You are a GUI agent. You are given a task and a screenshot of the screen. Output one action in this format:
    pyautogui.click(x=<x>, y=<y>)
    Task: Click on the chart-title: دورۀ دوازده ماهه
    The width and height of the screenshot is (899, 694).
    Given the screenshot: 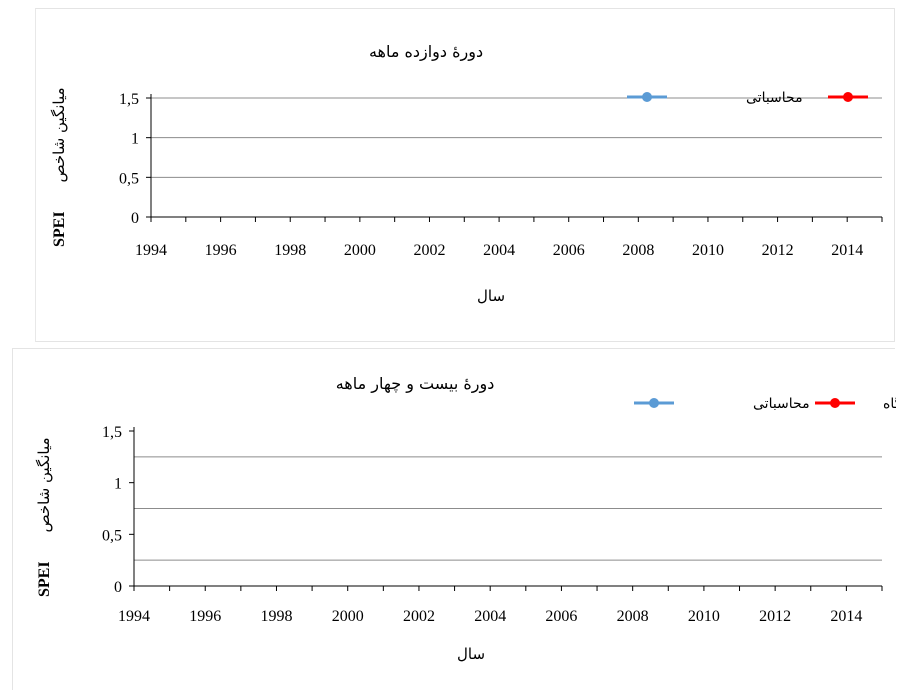 What is the action you would take?
    pyautogui.click(x=426, y=52)
    